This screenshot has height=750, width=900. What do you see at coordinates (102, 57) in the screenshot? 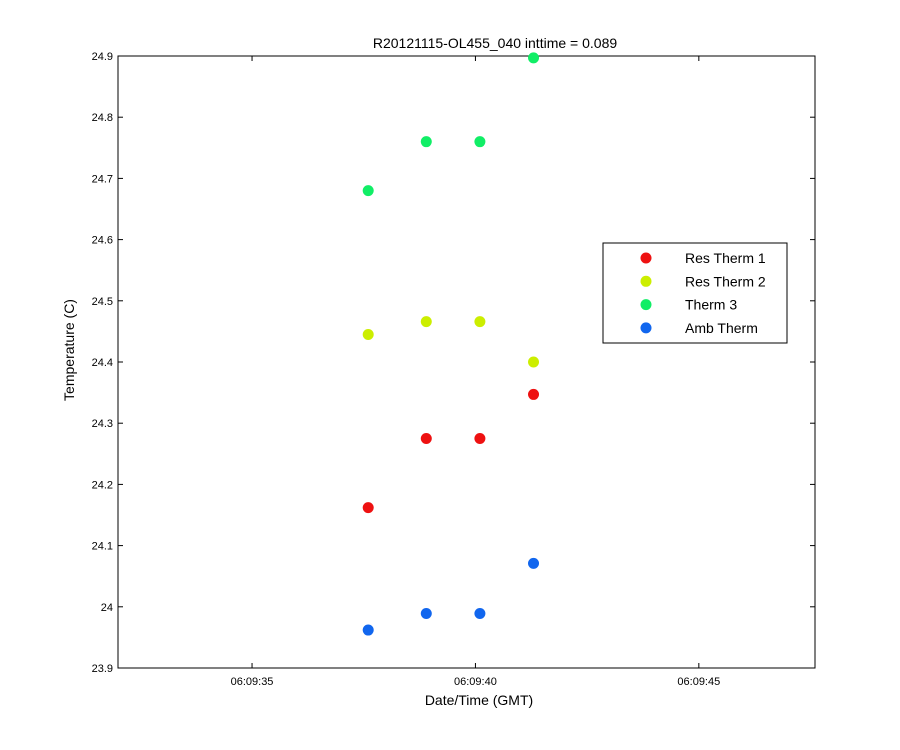
I see `y-tick-label: 24.9` at bounding box center [102, 57].